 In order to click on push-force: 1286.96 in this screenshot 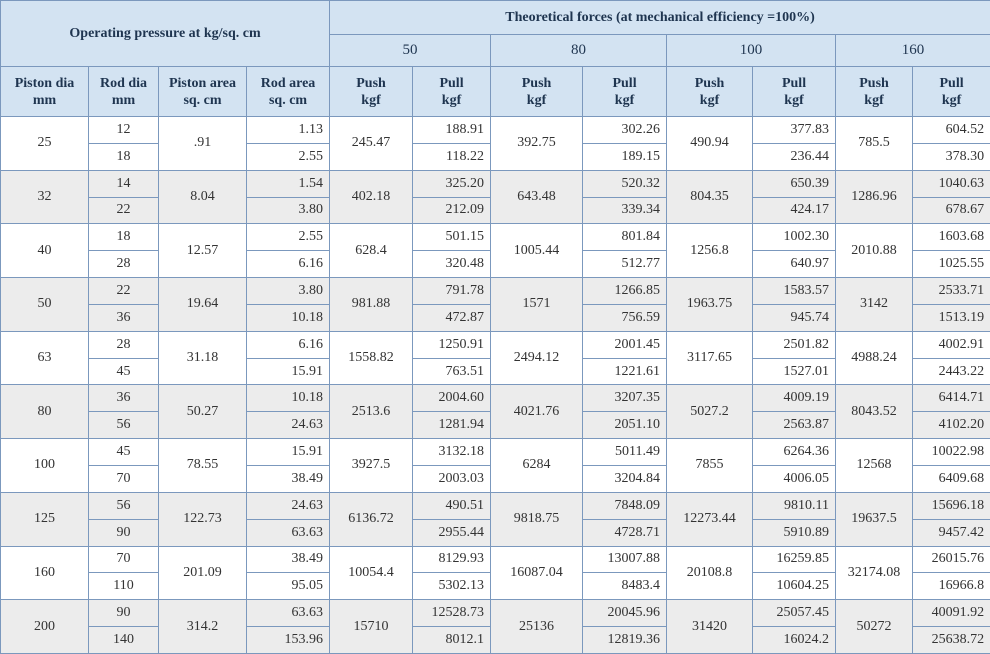, I will do `click(874, 197)`.